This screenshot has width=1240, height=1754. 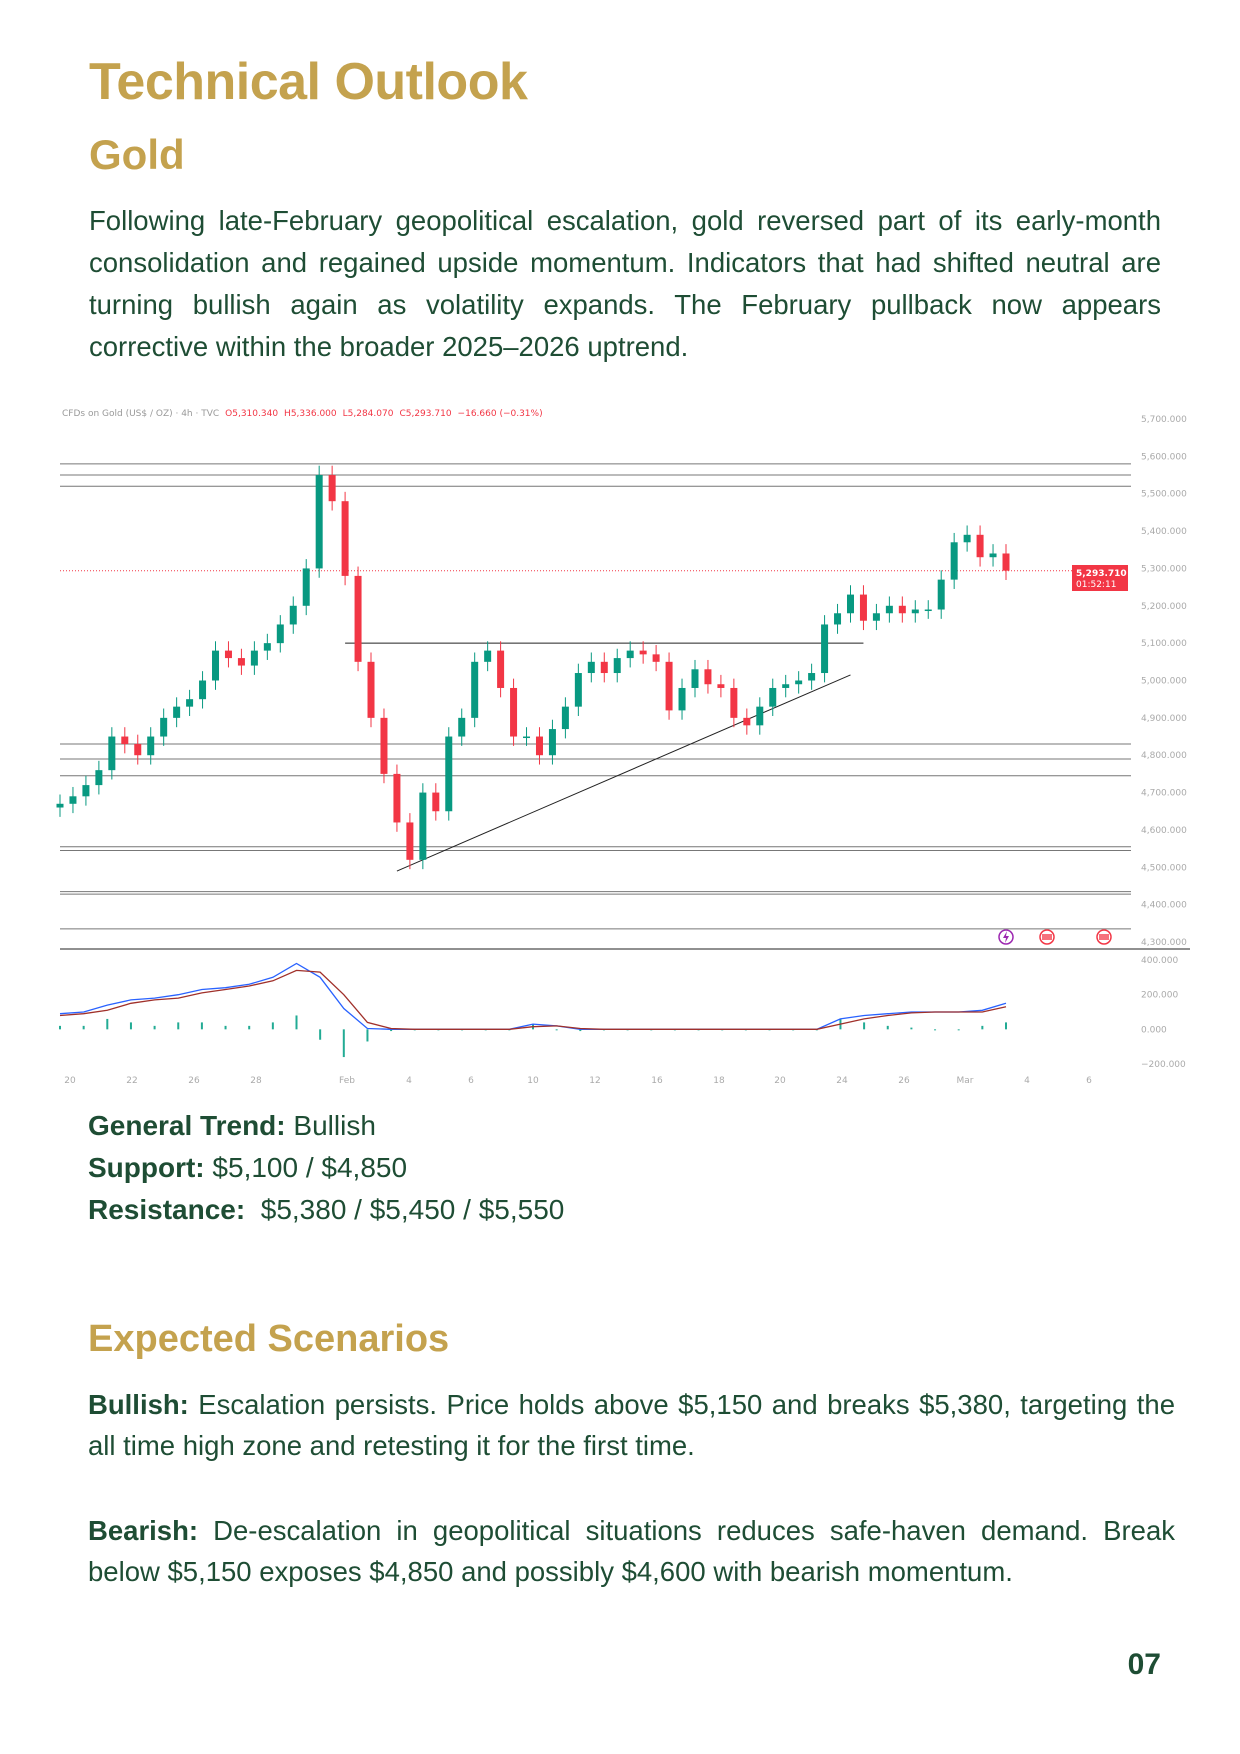 I want to click on price-tick-label: 4,800.000, so click(x=1164, y=756).